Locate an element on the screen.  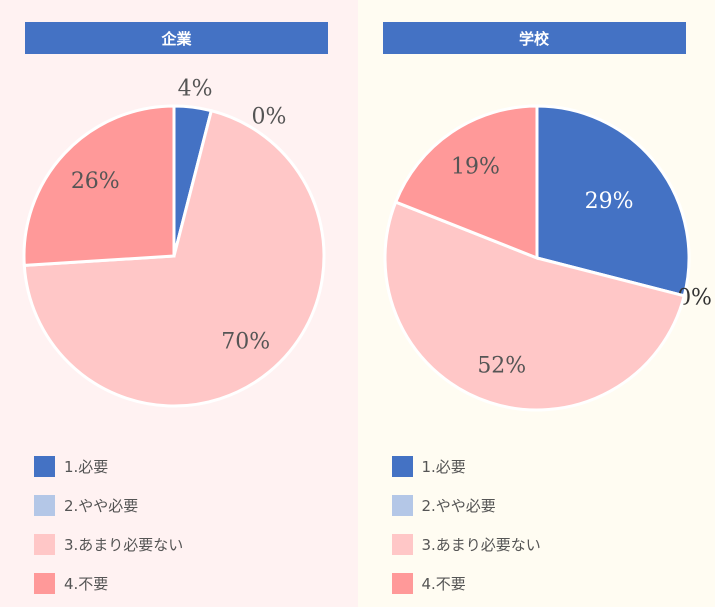
data-label-not-very-necessary: 52% is located at coordinates (501, 365).